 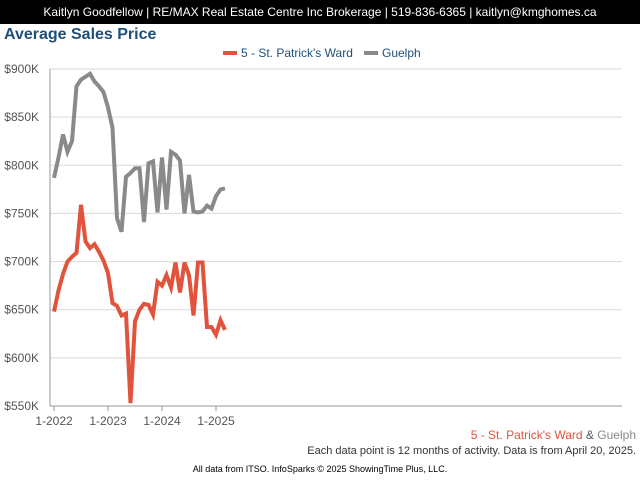 What do you see at coordinates (21, 358) in the screenshot?
I see `y-tick-label: $600K` at bounding box center [21, 358].